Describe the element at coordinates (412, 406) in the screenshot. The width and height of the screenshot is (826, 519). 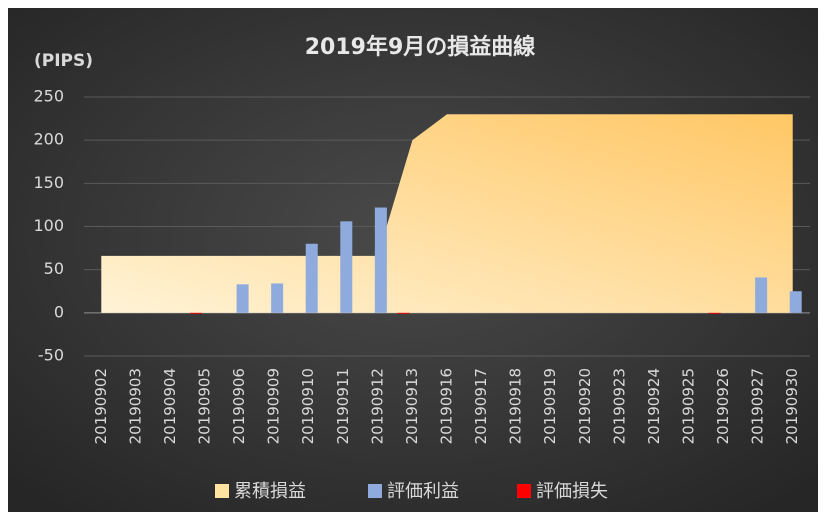
I see `x-tick-label: 20190913` at that location.